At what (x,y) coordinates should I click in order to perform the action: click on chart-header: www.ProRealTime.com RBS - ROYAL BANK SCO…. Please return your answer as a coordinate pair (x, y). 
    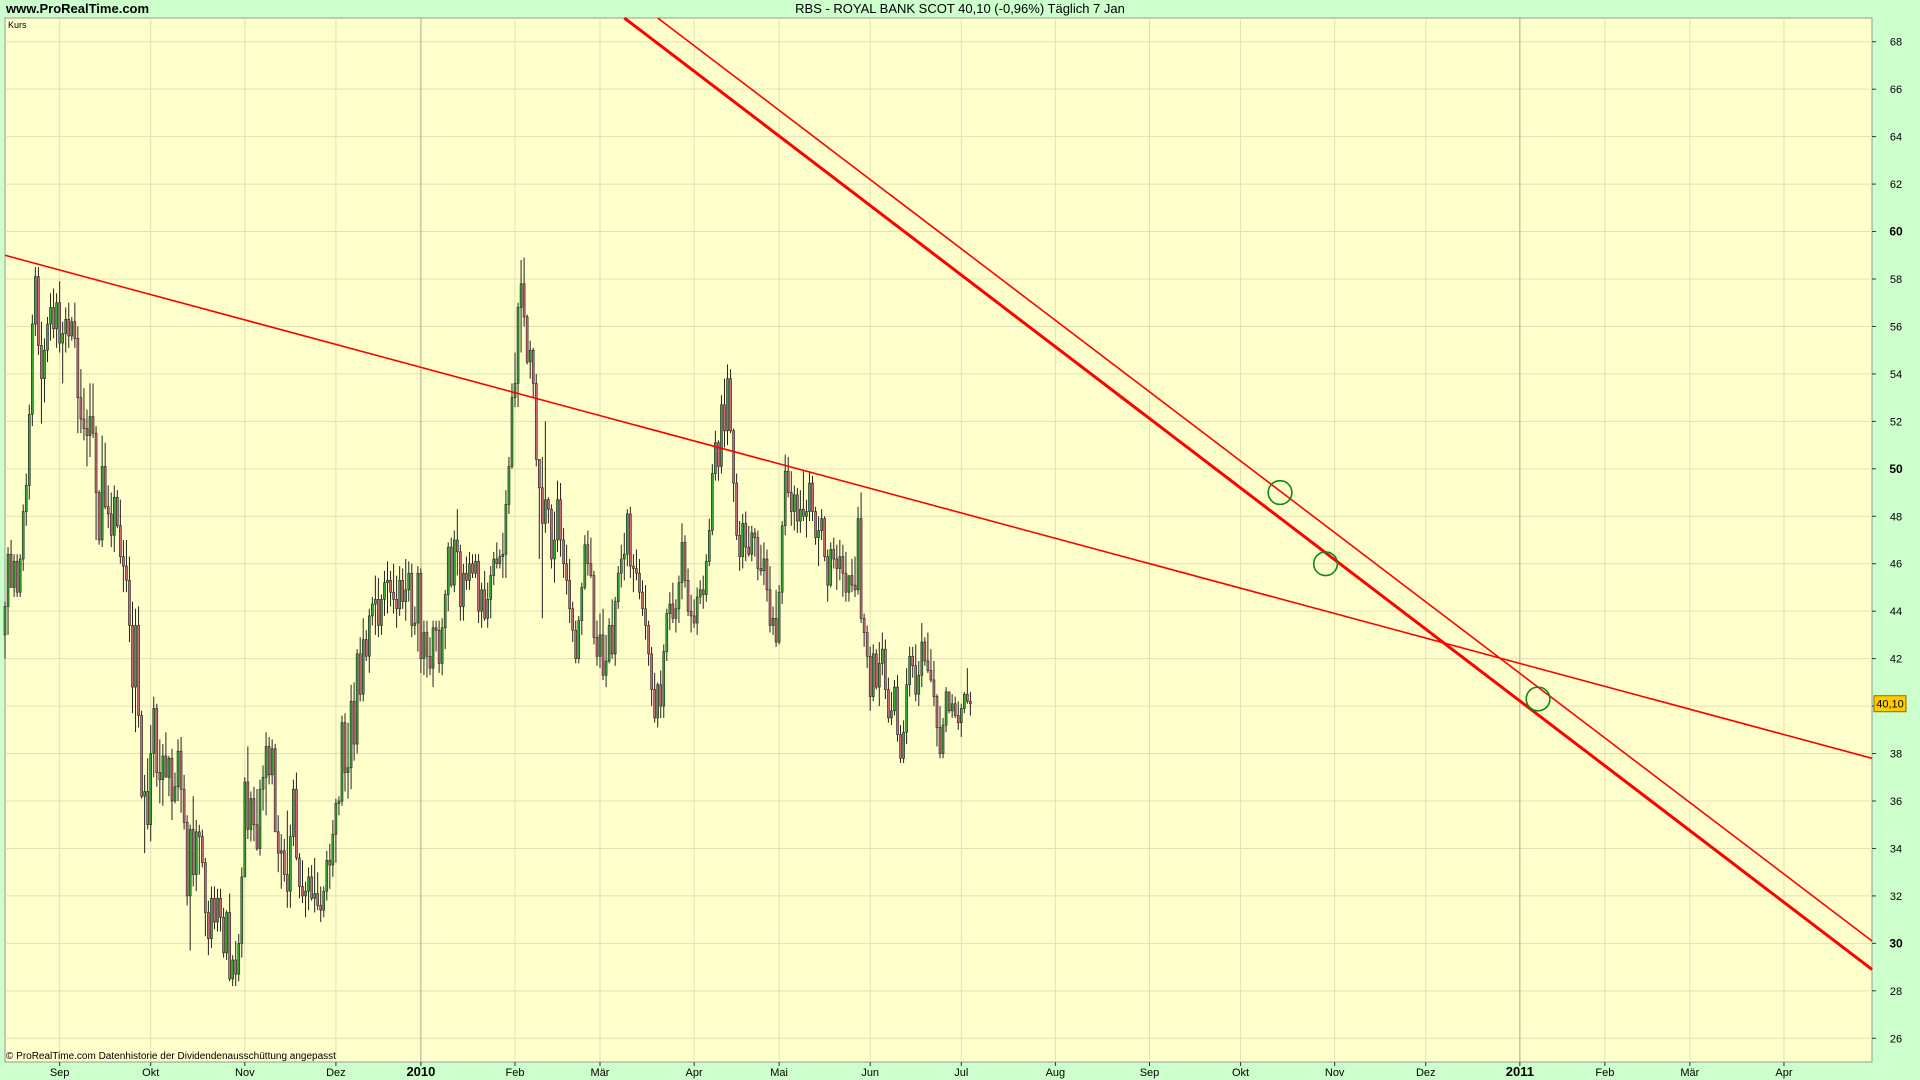
    Looking at the image, I should click on (960, 9).